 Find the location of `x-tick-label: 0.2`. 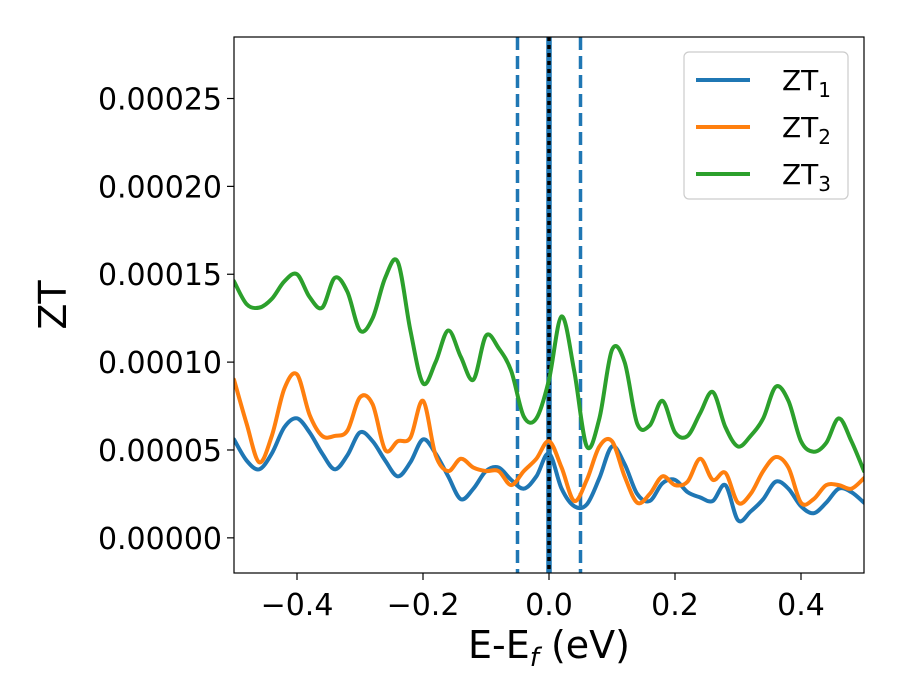

x-tick-label: 0.2 is located at coordinates (675, 605).